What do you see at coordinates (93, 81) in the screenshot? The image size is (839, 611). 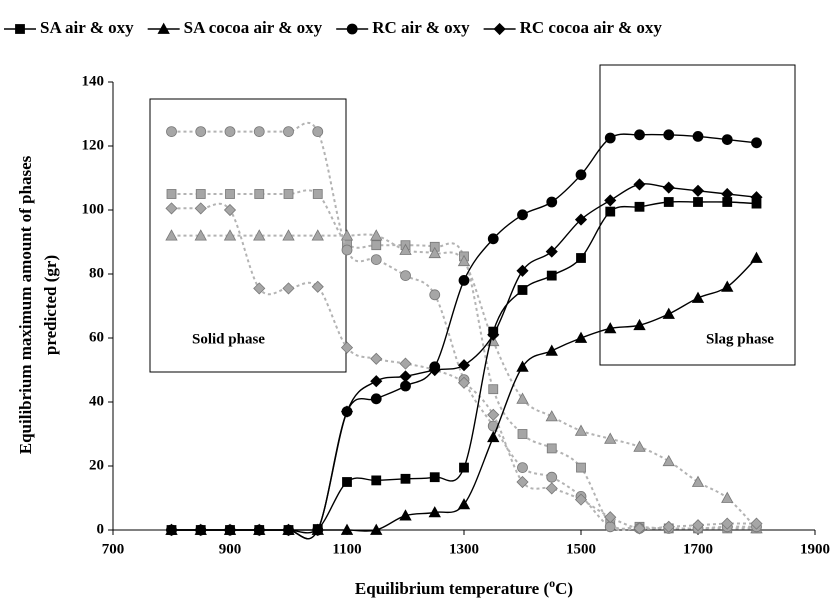 I see `y-tick-label: 140` at bounding box center [93, 81].